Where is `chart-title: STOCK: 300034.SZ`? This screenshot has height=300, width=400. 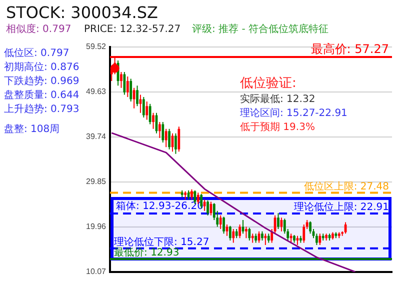
chart-title: STOCK: 300034.SZ is located at coordinates (82, 12).